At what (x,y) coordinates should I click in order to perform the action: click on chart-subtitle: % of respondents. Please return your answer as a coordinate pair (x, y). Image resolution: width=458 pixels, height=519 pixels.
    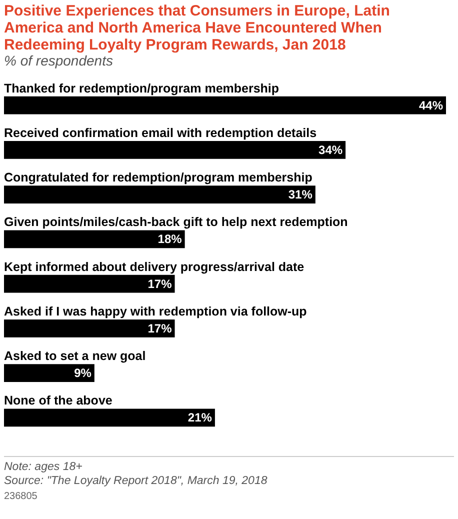
    Looking at the image, I should click on (58, 60).